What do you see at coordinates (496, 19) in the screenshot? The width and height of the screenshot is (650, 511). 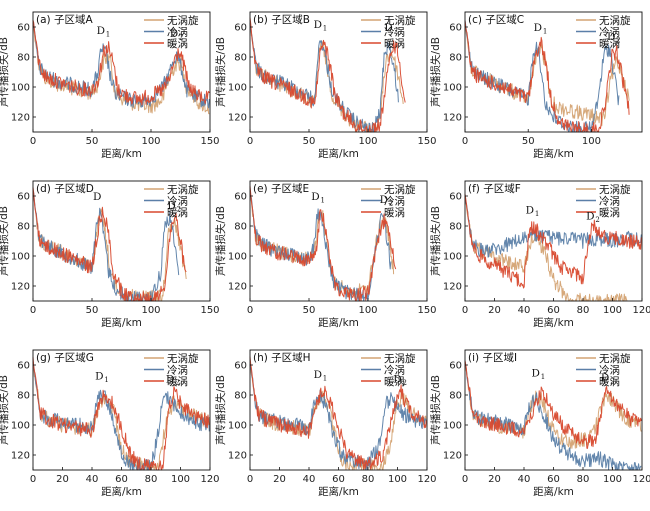 I see `panel-title: (c) 子区域C` at bounding box center [496, 19].